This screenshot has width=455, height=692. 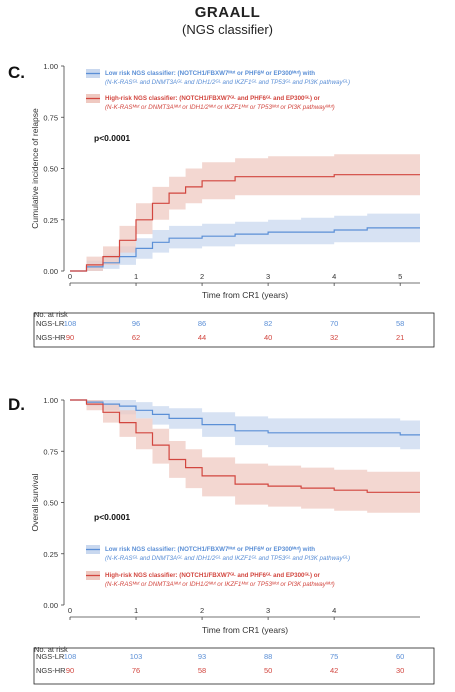 I want to click on risk-value: 86, so click(x=202, y=323).